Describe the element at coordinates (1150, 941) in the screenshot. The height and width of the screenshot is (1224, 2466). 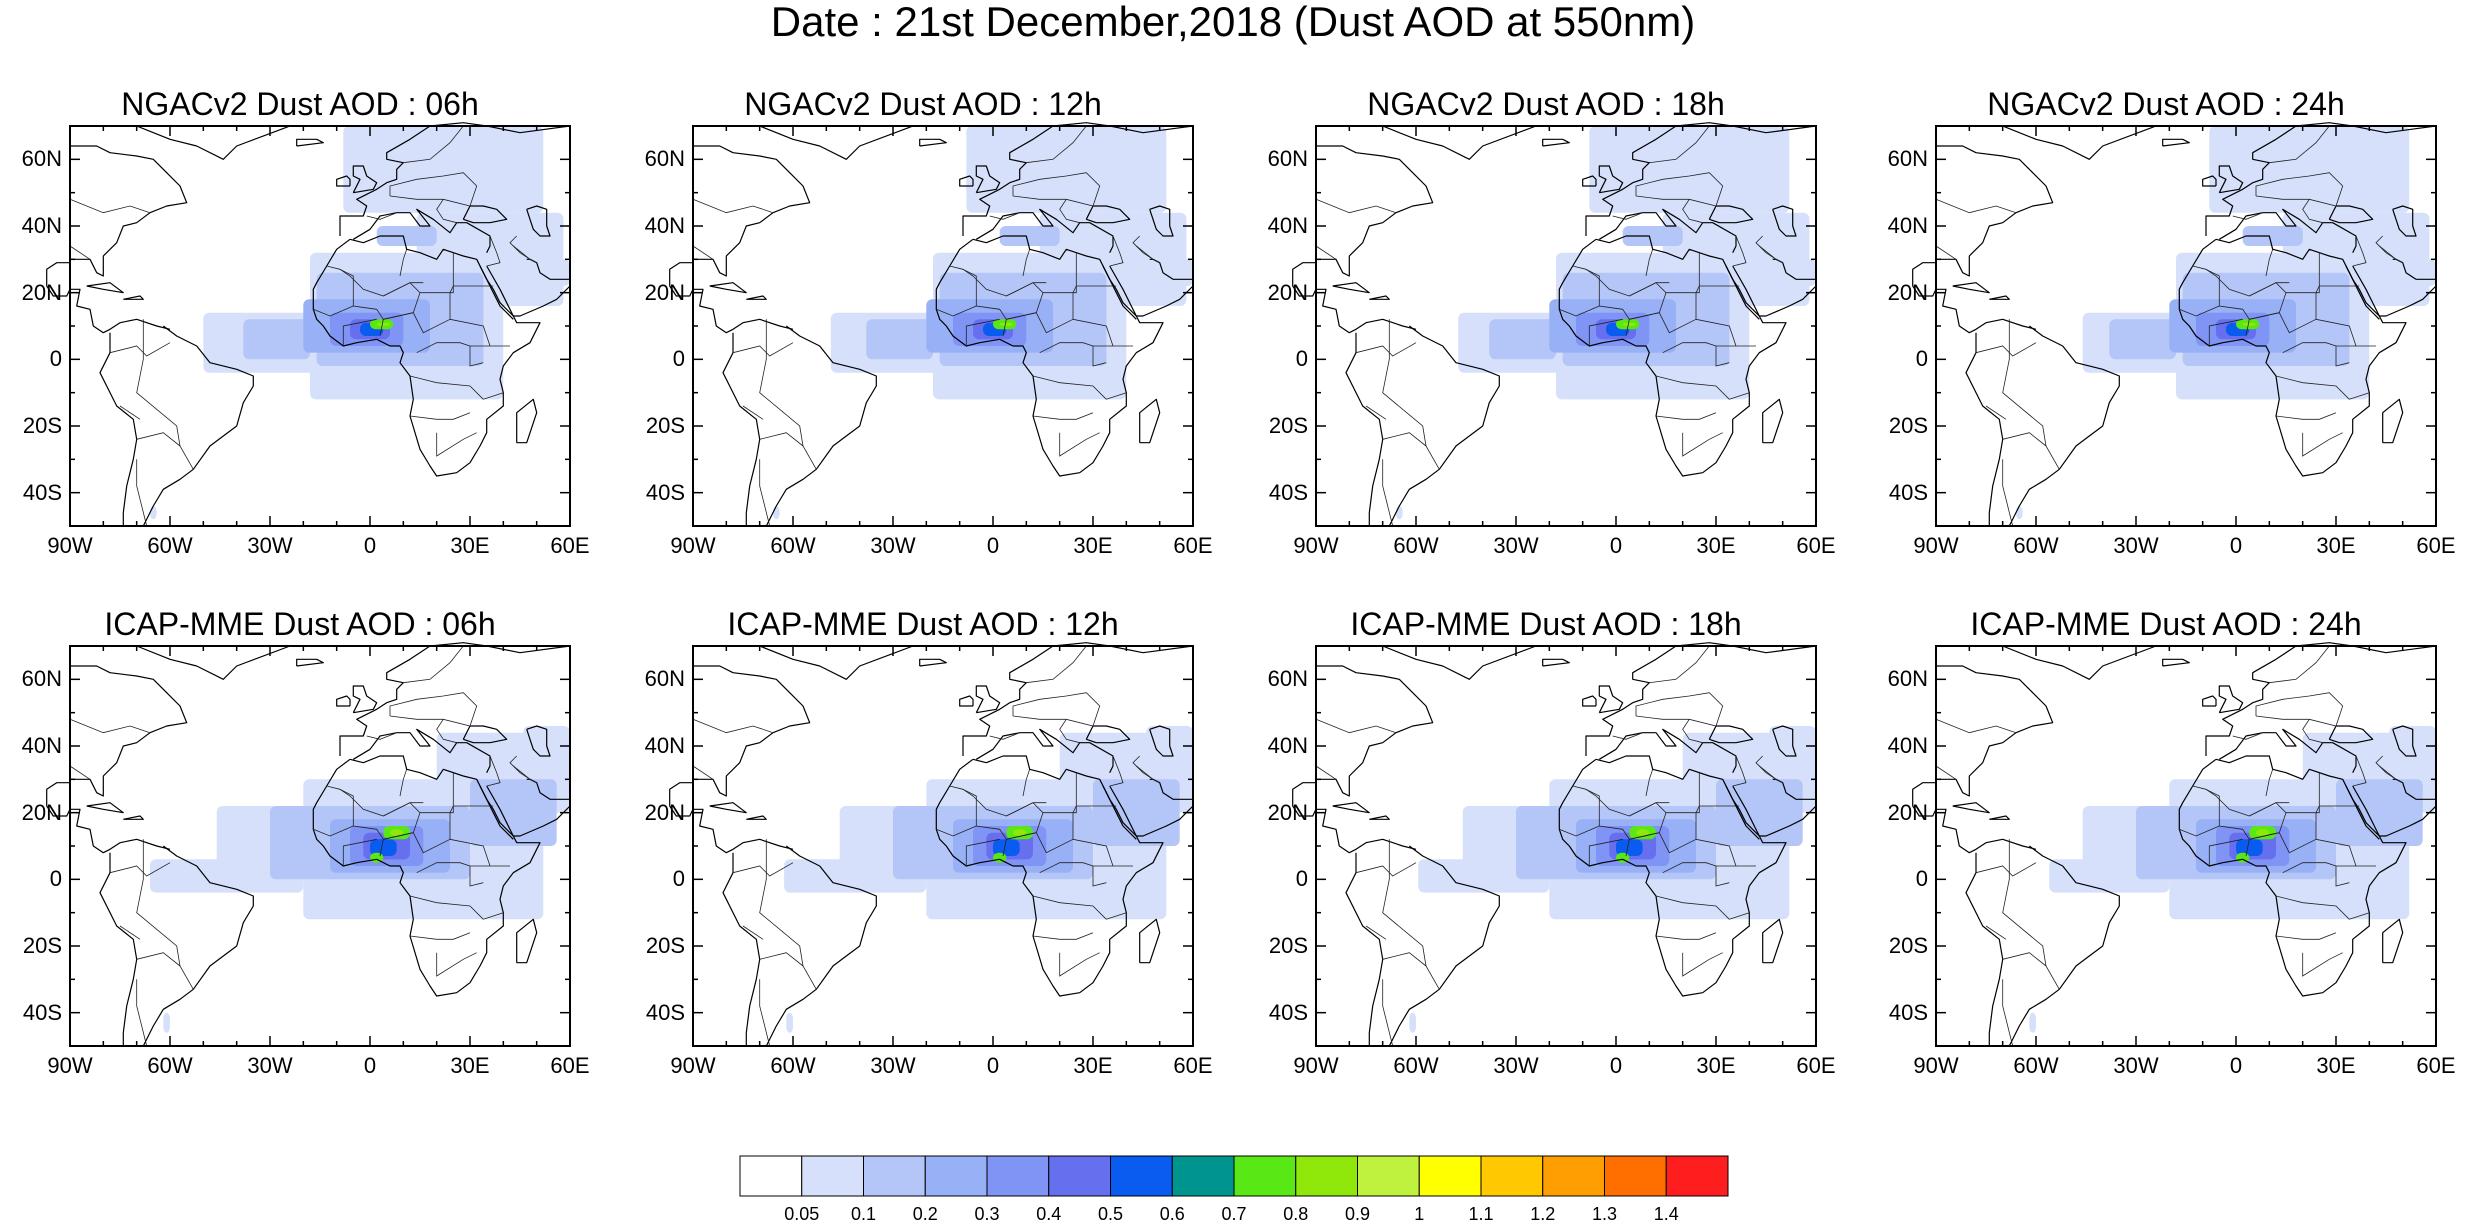
I see `coastline-madagascar` at that location.